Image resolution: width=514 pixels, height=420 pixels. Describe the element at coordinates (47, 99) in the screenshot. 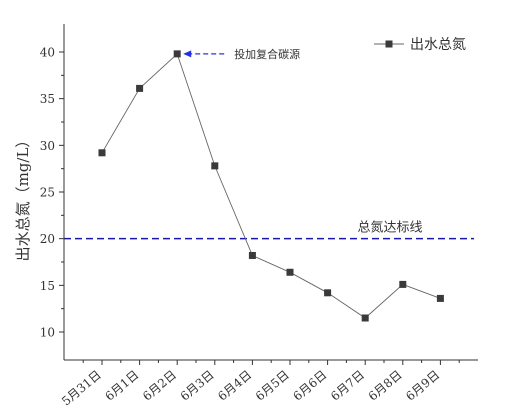

I see `y-tick-label: 35` at that location.